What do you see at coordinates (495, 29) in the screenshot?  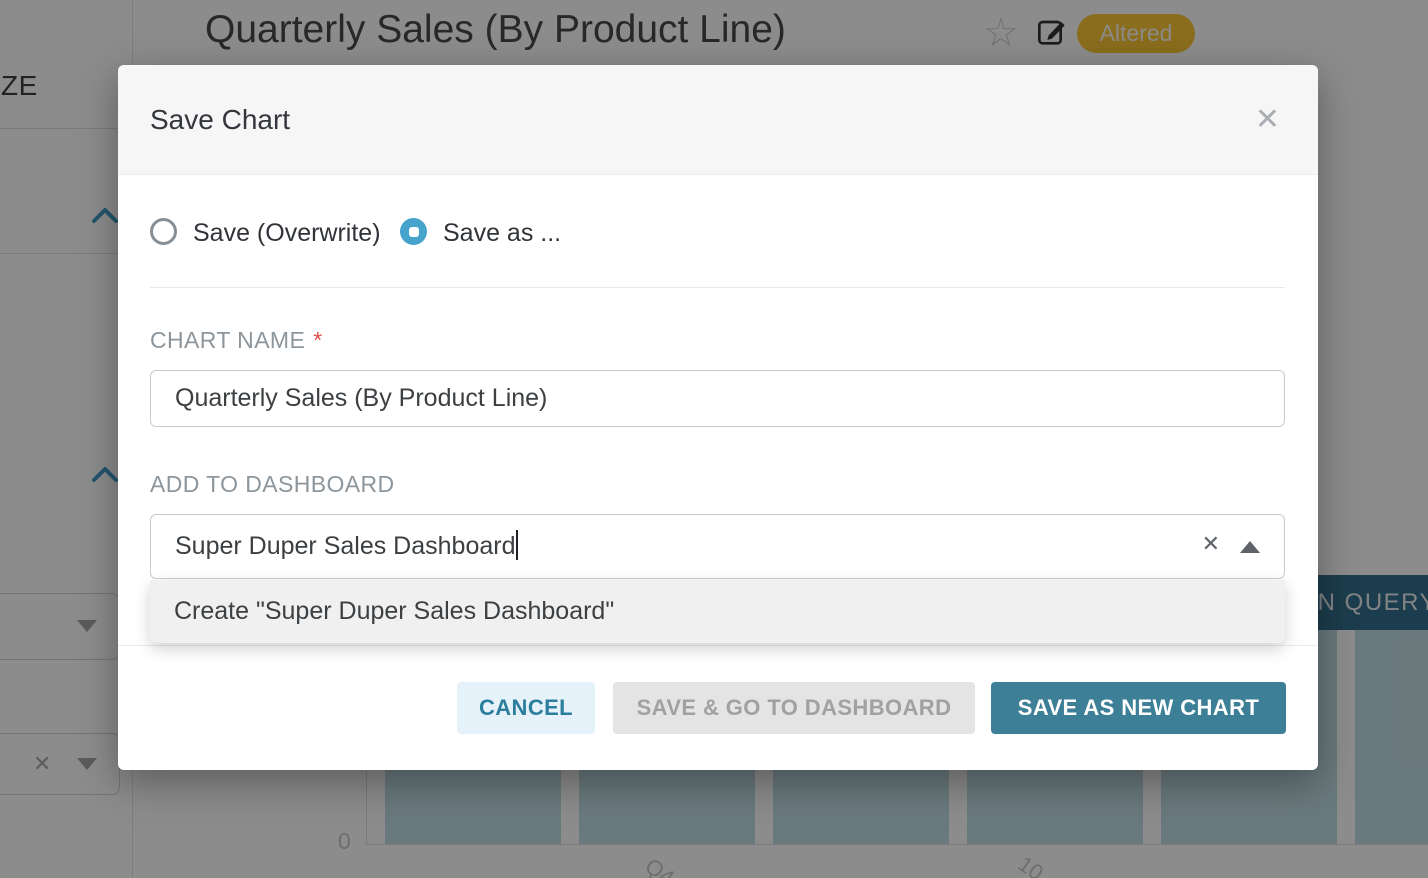 I see `page-title: Quarterly Sales (By Product Line)` at bounding box center [495, 29].